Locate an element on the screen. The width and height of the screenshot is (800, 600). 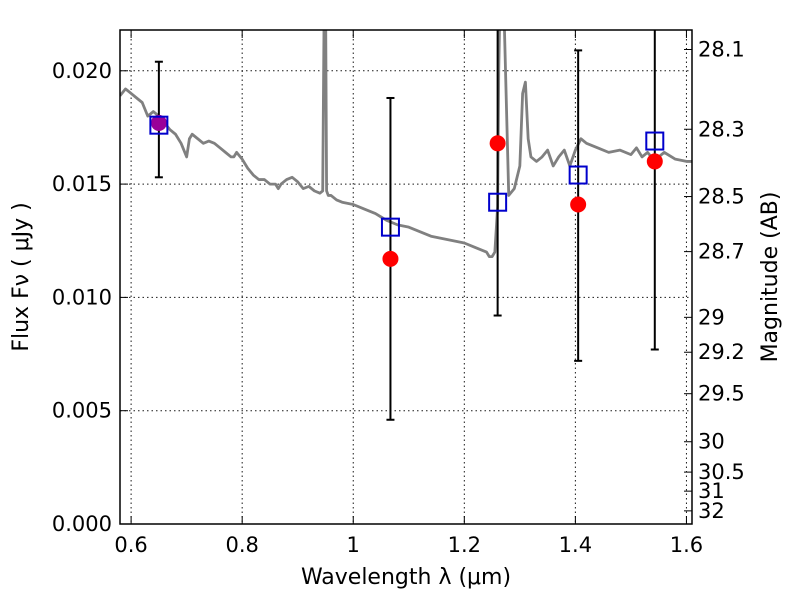
y-tick-label: 0.005 is located at coordinates (82, 411).